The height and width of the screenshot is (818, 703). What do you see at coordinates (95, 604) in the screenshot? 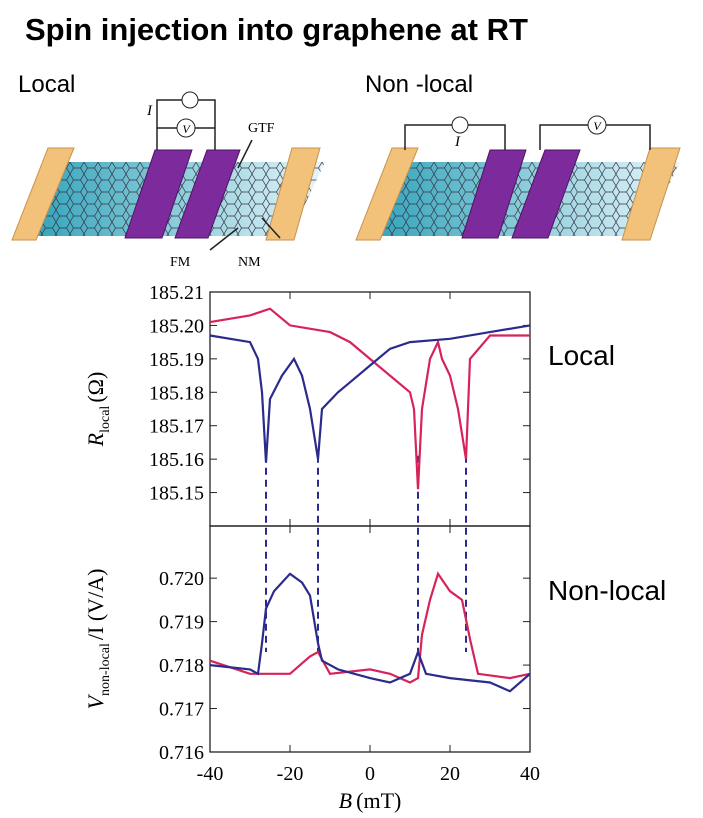
I see `y-label-unit: /I (V/A)` at bounding box center [95, 604].